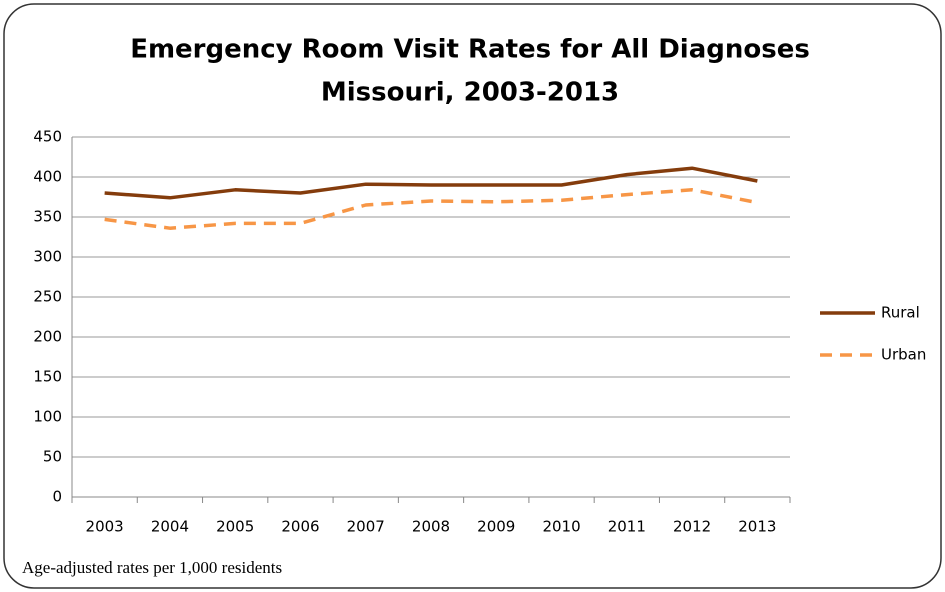 The image size is (945, 592). What do you see at coordinates (47, 417) in the screenshot?
I see `y-tick-label: 100` at bounding box center [47, 417].